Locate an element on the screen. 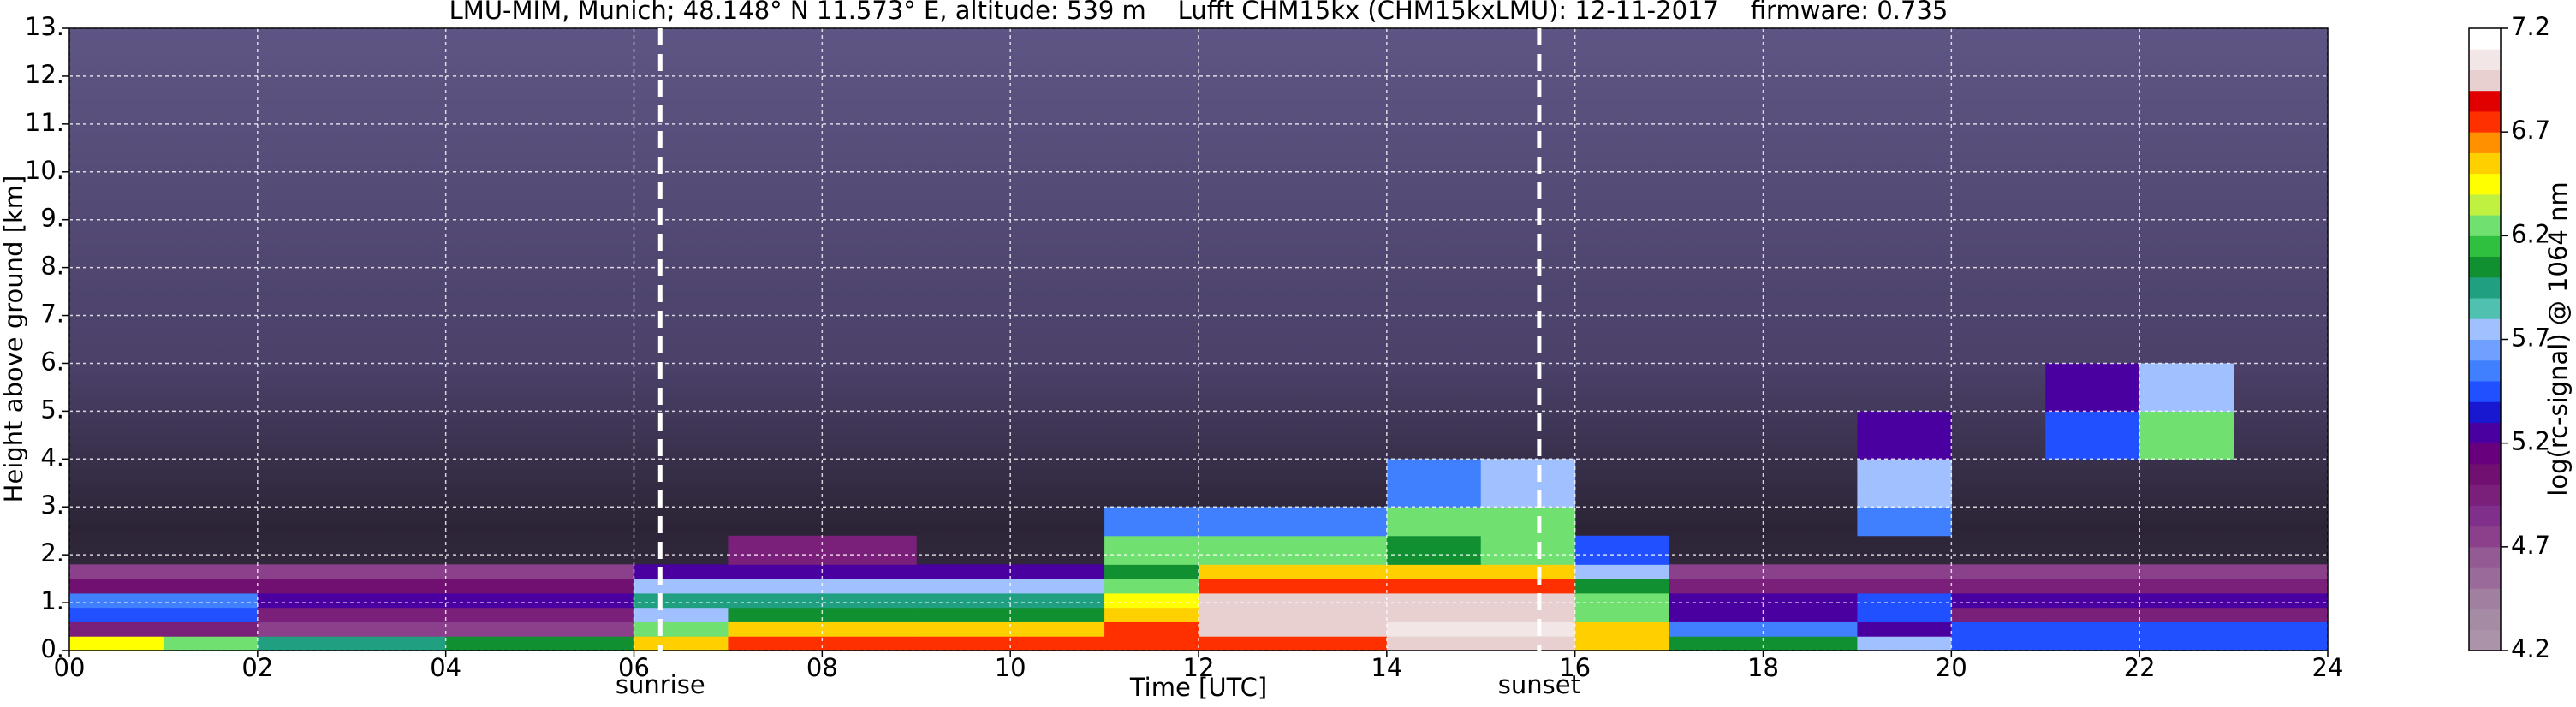 This screenshot has width=2576, height=707. colorbar-tick-label: 6.2 is located at coordinates (2531, 234).